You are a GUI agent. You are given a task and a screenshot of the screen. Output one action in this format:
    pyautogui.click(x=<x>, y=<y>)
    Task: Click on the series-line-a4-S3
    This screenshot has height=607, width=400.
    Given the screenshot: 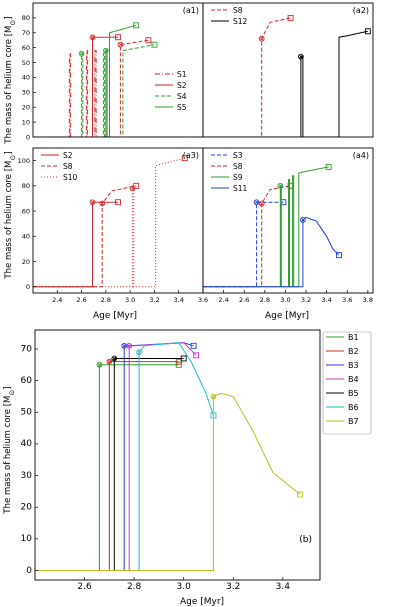 What is the action you would take?
    pyautogui.click(x=243, y=244)
    